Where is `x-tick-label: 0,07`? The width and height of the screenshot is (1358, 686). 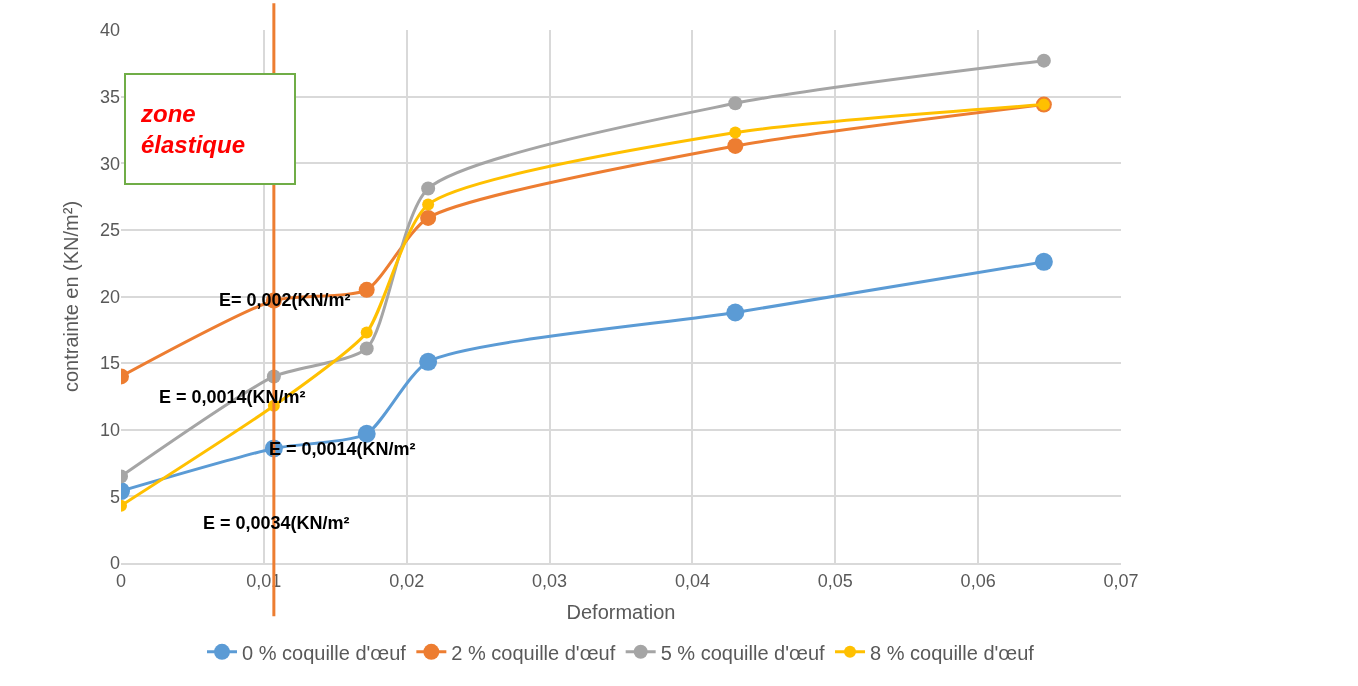 x-tick-label: 0,07 is located at coordinates (1121, 580).